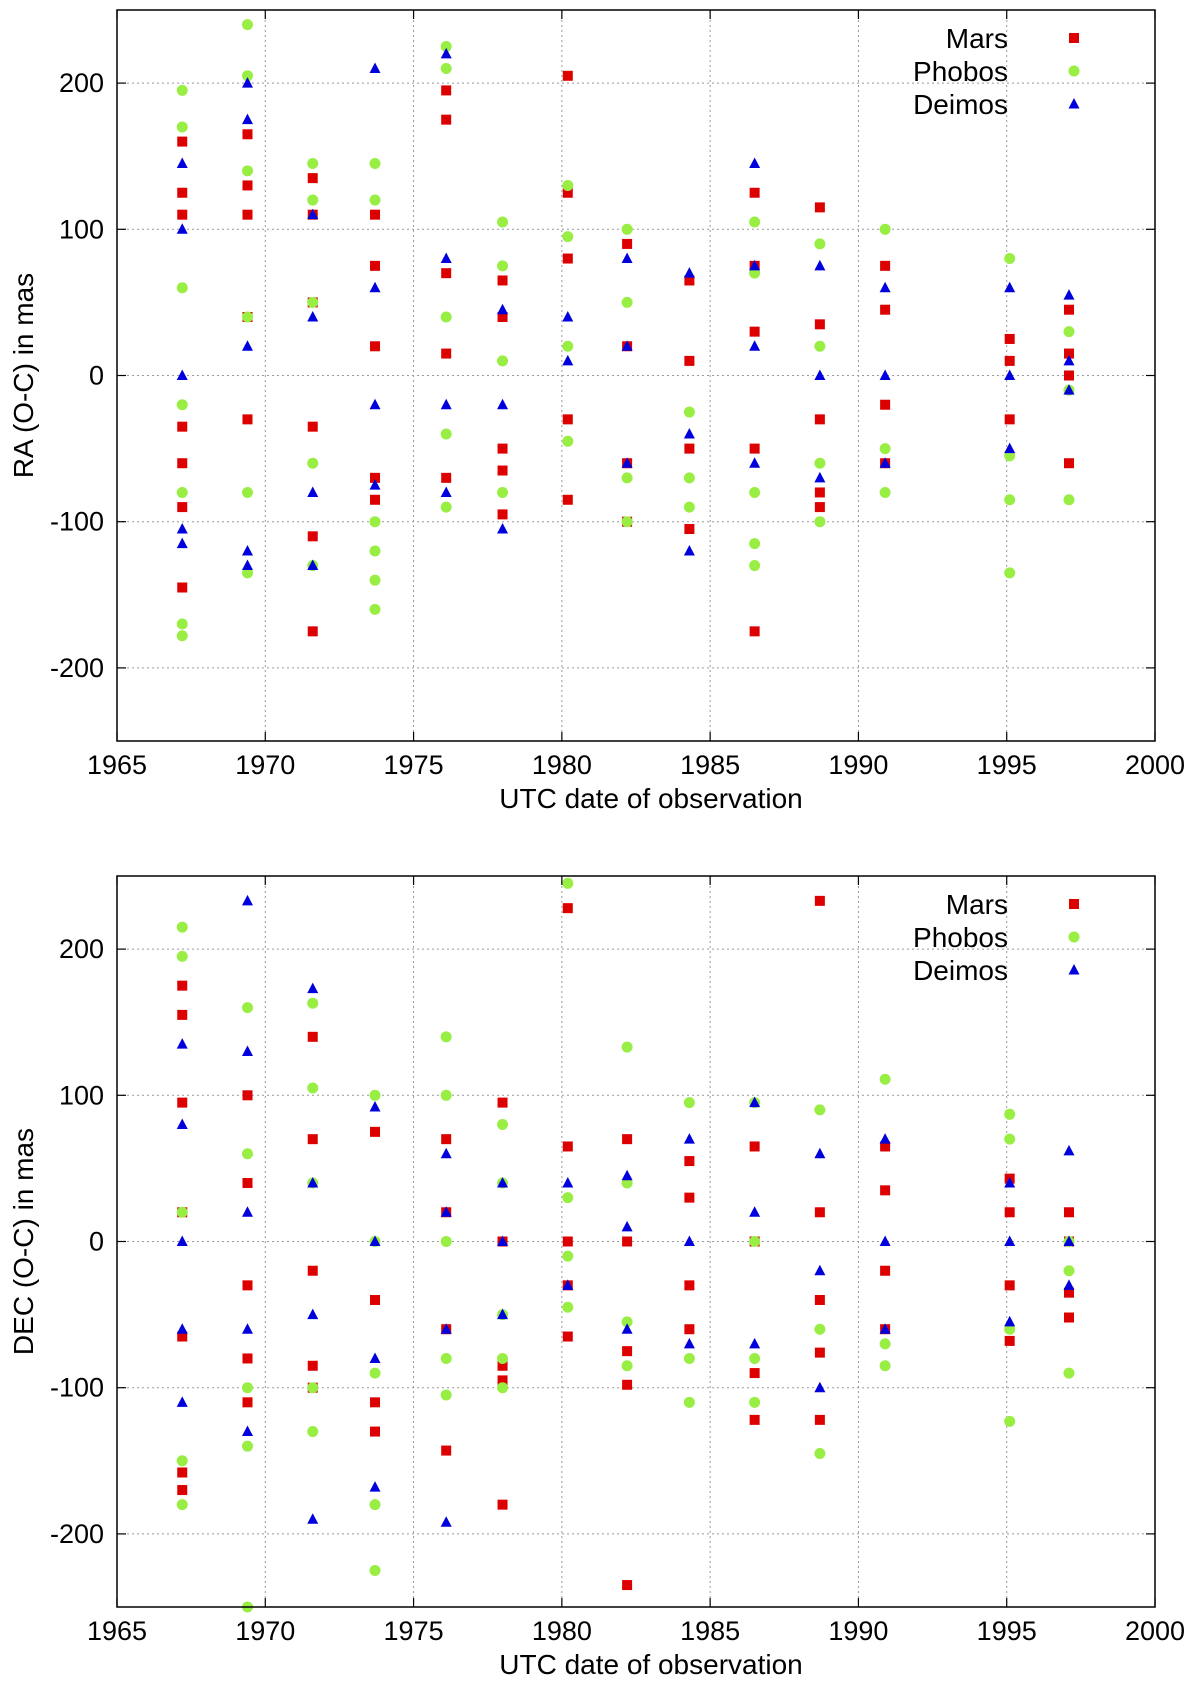 Image resolution: width=1200 pixels, height=1688 pixels. What do you see at coordinates (858, 1631) in the screenshot?
I see `x-tick-label: 1990` at bounding box center [858, 1631].